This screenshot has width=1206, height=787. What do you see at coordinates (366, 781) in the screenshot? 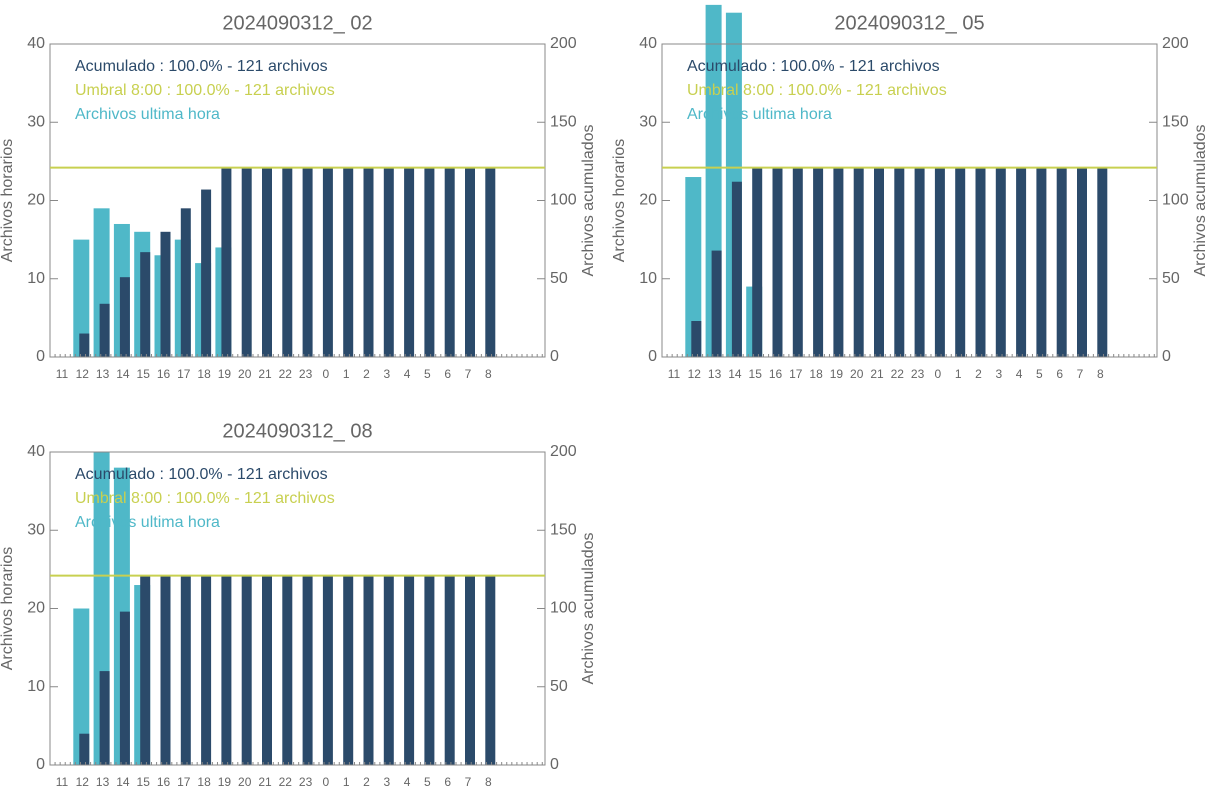
I see `x-tick-label: 2` at bounding box center [366, 781].